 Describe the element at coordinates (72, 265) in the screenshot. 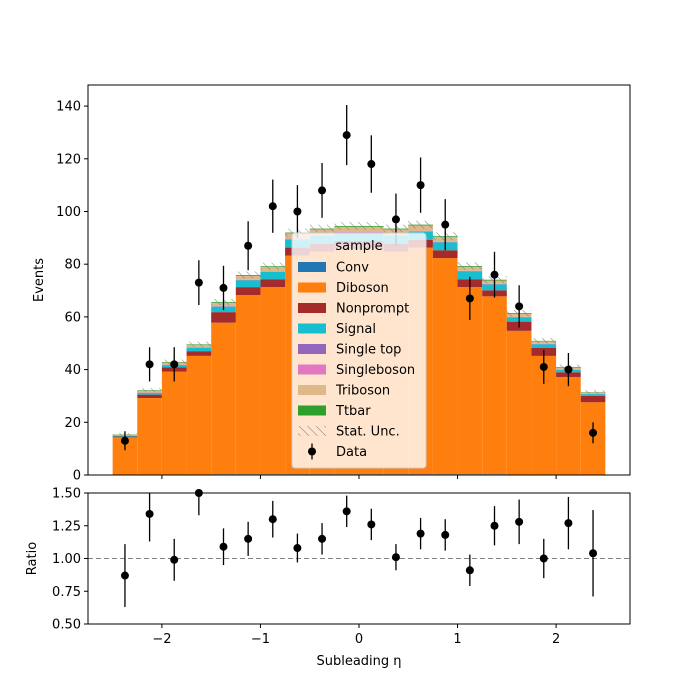

I see `y-tick-label: 80` at that location.